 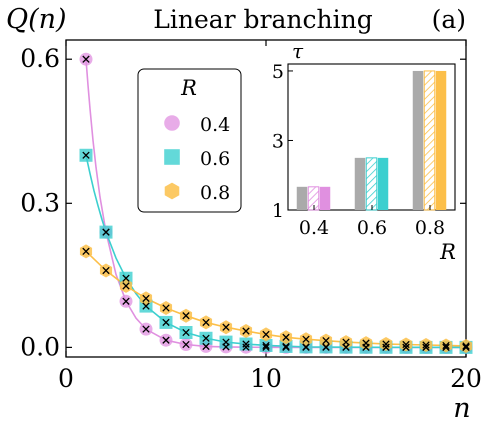 What do you see at coordinates (325, 198) in the screenshot?
I see `inset-bar-colored-solid-R0.4` at bounding box center [325, 198].